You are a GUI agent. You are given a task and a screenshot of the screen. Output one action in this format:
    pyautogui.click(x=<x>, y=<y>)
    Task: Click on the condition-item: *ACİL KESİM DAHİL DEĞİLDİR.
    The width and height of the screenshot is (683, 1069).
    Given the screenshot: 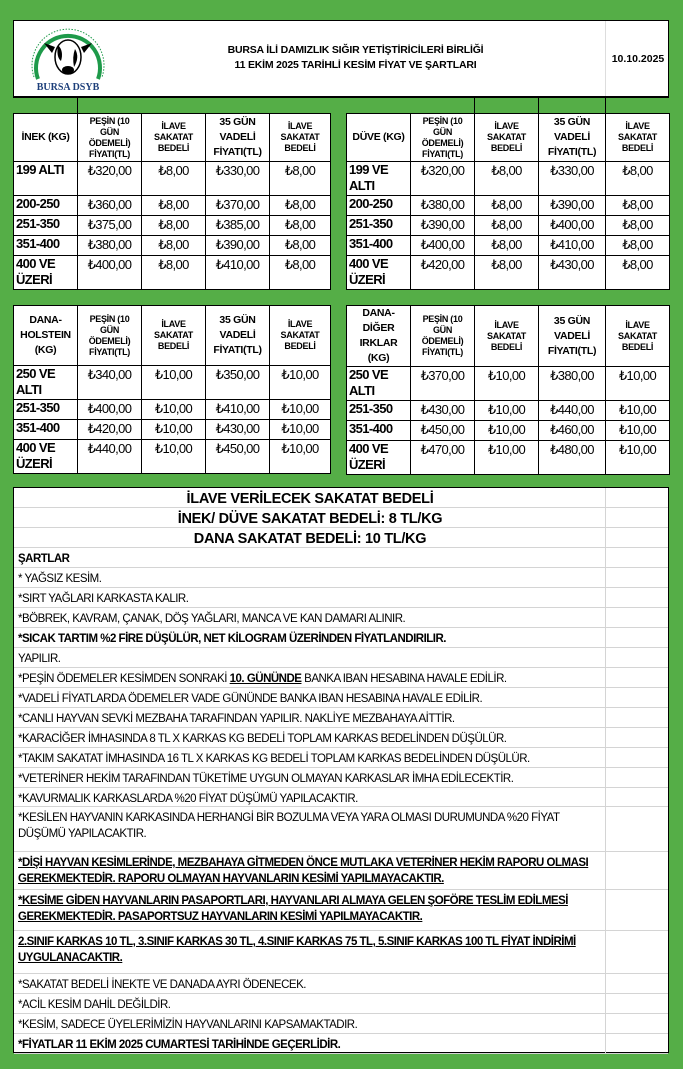 What is the action you would take?
    pyautogui.click(x=310, y=1004)
    